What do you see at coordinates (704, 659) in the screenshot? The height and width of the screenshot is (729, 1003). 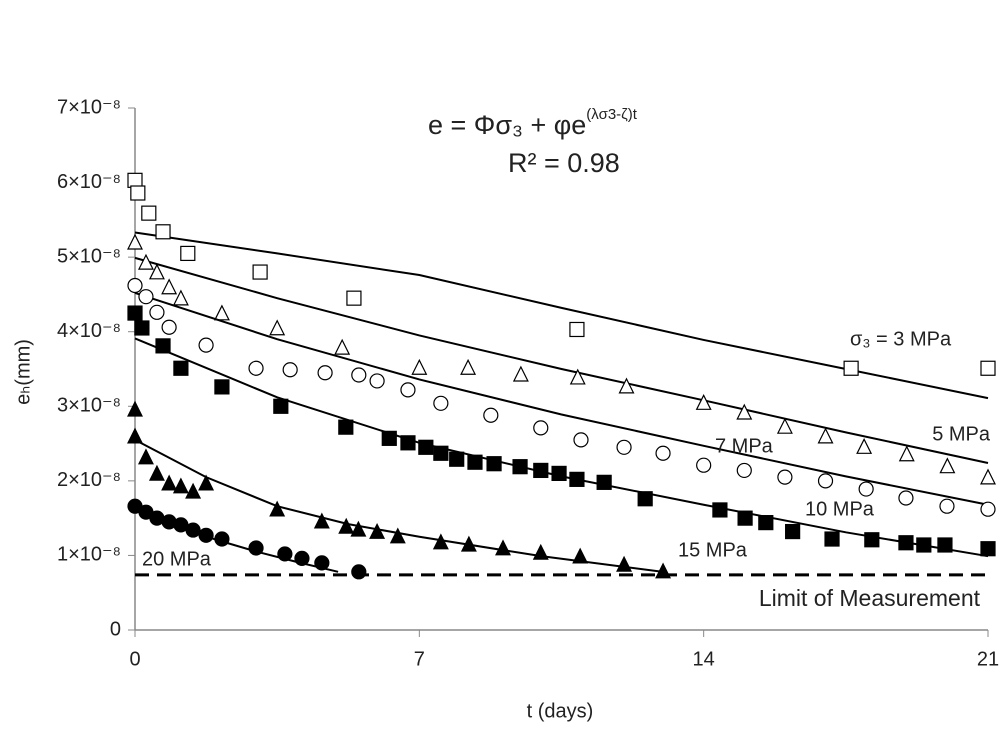 I see `x-tick-label: 14` at bounding box center [704, 659].